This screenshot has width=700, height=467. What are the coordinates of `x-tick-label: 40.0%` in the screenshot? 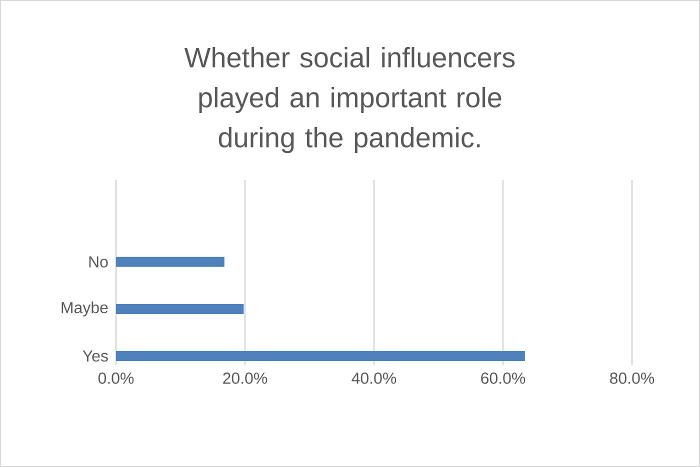 It's located at (374, 378).